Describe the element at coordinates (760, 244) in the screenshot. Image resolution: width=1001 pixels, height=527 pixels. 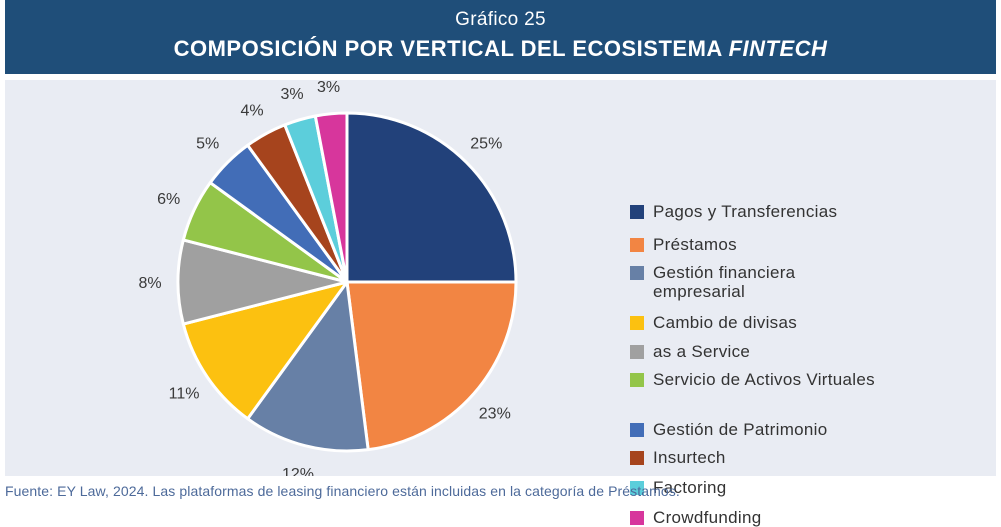
I see `legend-item: Préstamos` at that location.